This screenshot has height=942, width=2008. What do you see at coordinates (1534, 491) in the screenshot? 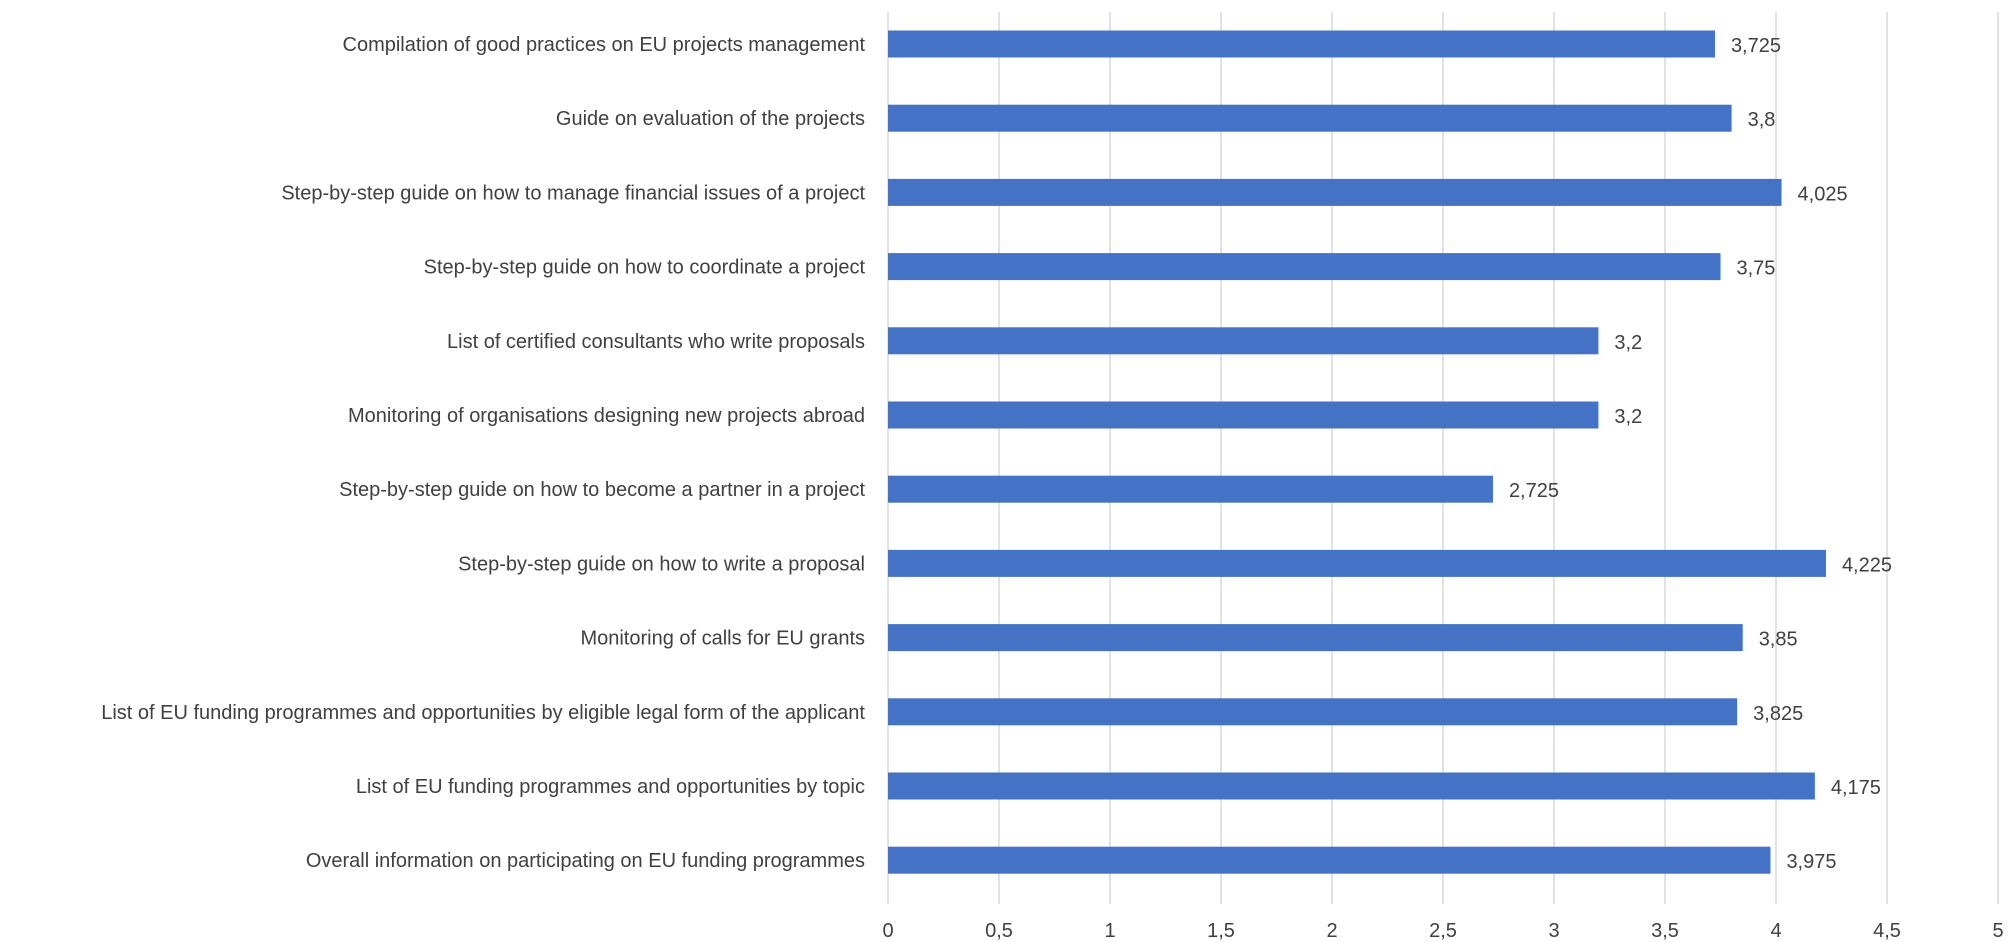
I see `bar-value-label: 2,725` at bounding box center [1534, 491].